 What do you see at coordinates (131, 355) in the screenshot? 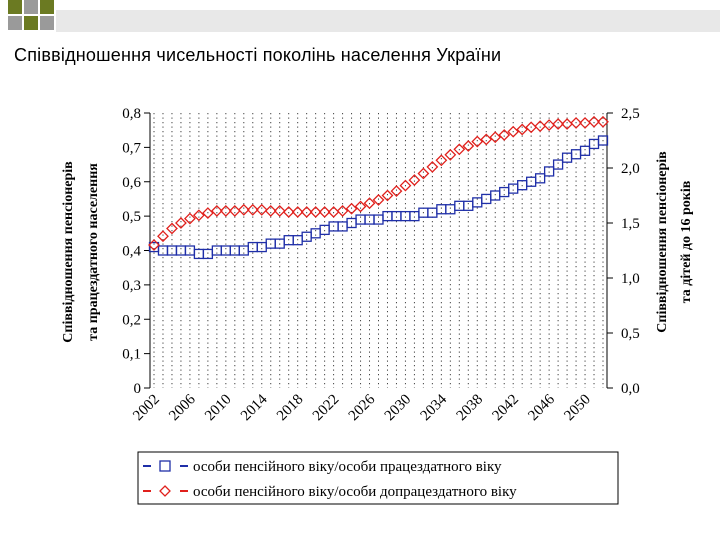
I see `y-tick-label: 0,1` at bounding box center [131, 355].